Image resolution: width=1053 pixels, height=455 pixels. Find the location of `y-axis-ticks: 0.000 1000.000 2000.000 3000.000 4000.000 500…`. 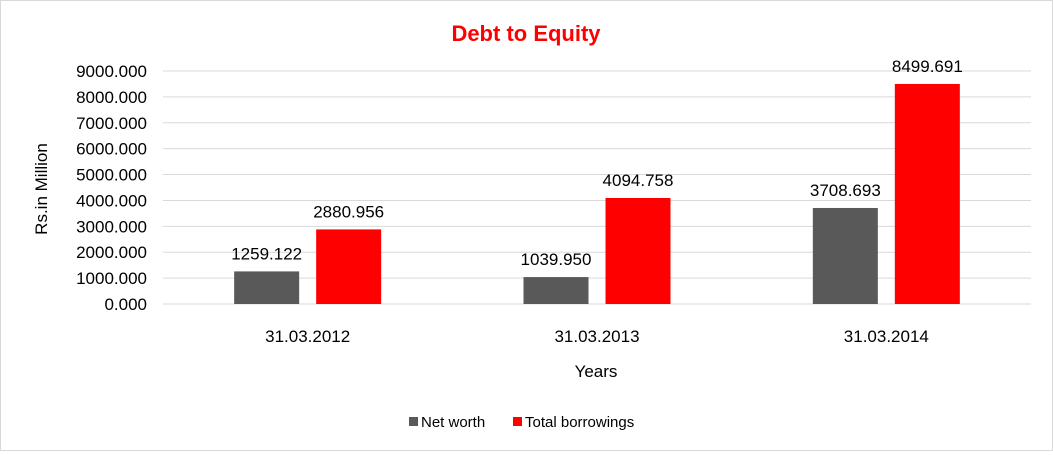

y-axis-ticks: 0.000 1000.000 2000.000 3000.000 4000.000 500… is located at coordinates (111, 188).